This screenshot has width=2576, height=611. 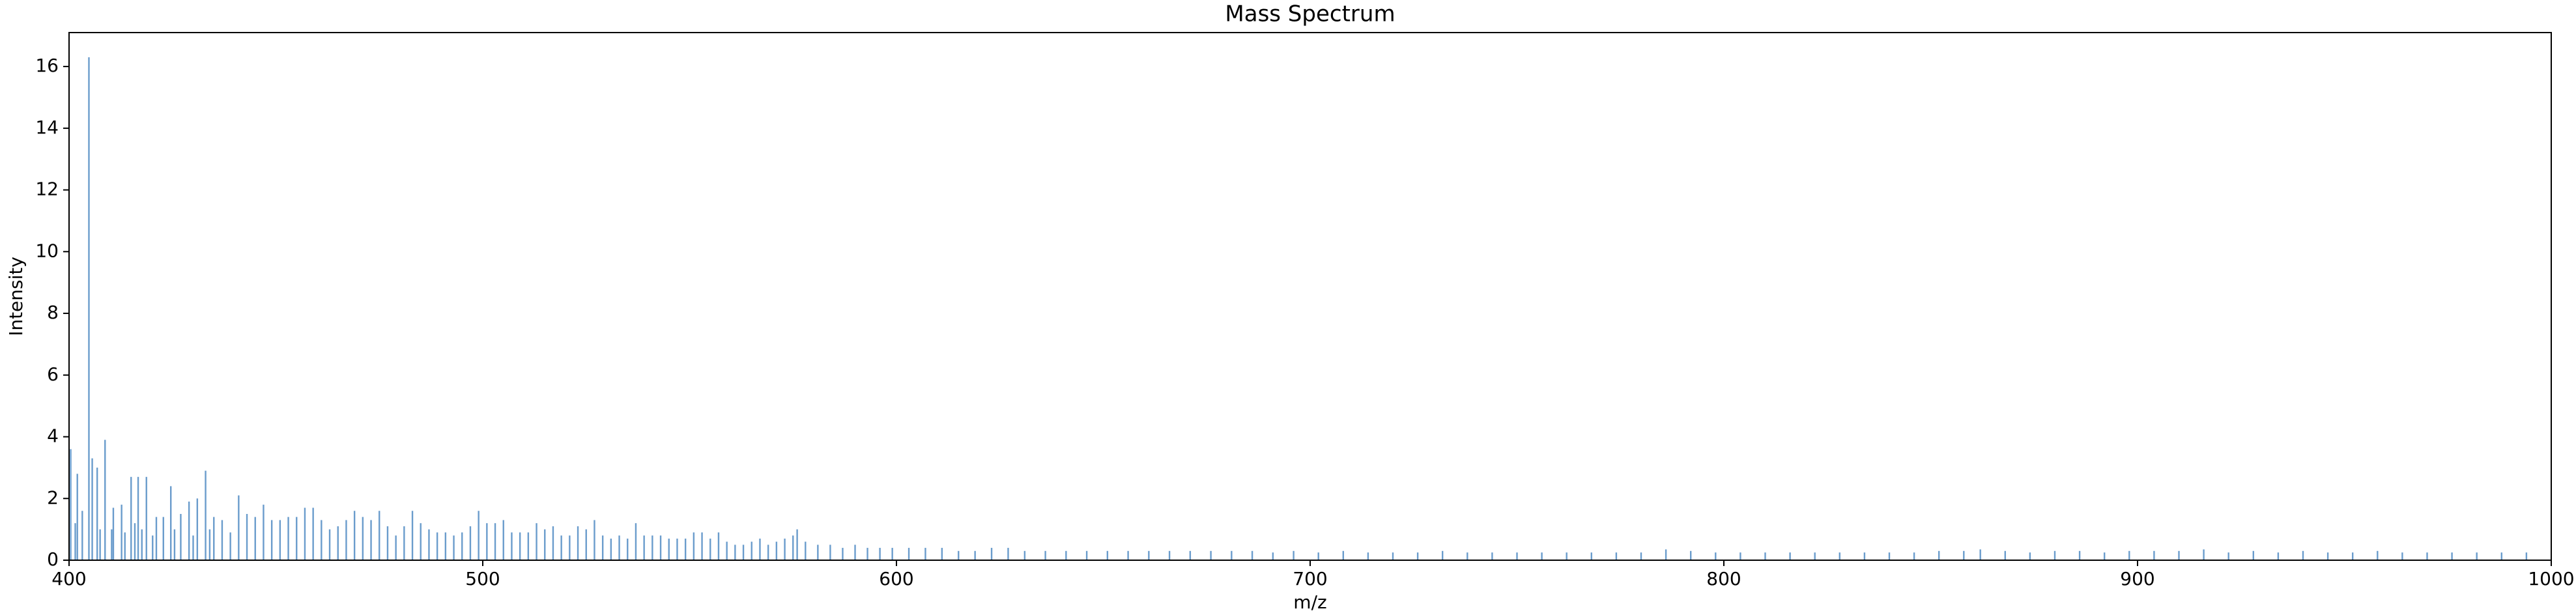 I want to click on x-tick-label: 900, so click(x=2137, y=579).